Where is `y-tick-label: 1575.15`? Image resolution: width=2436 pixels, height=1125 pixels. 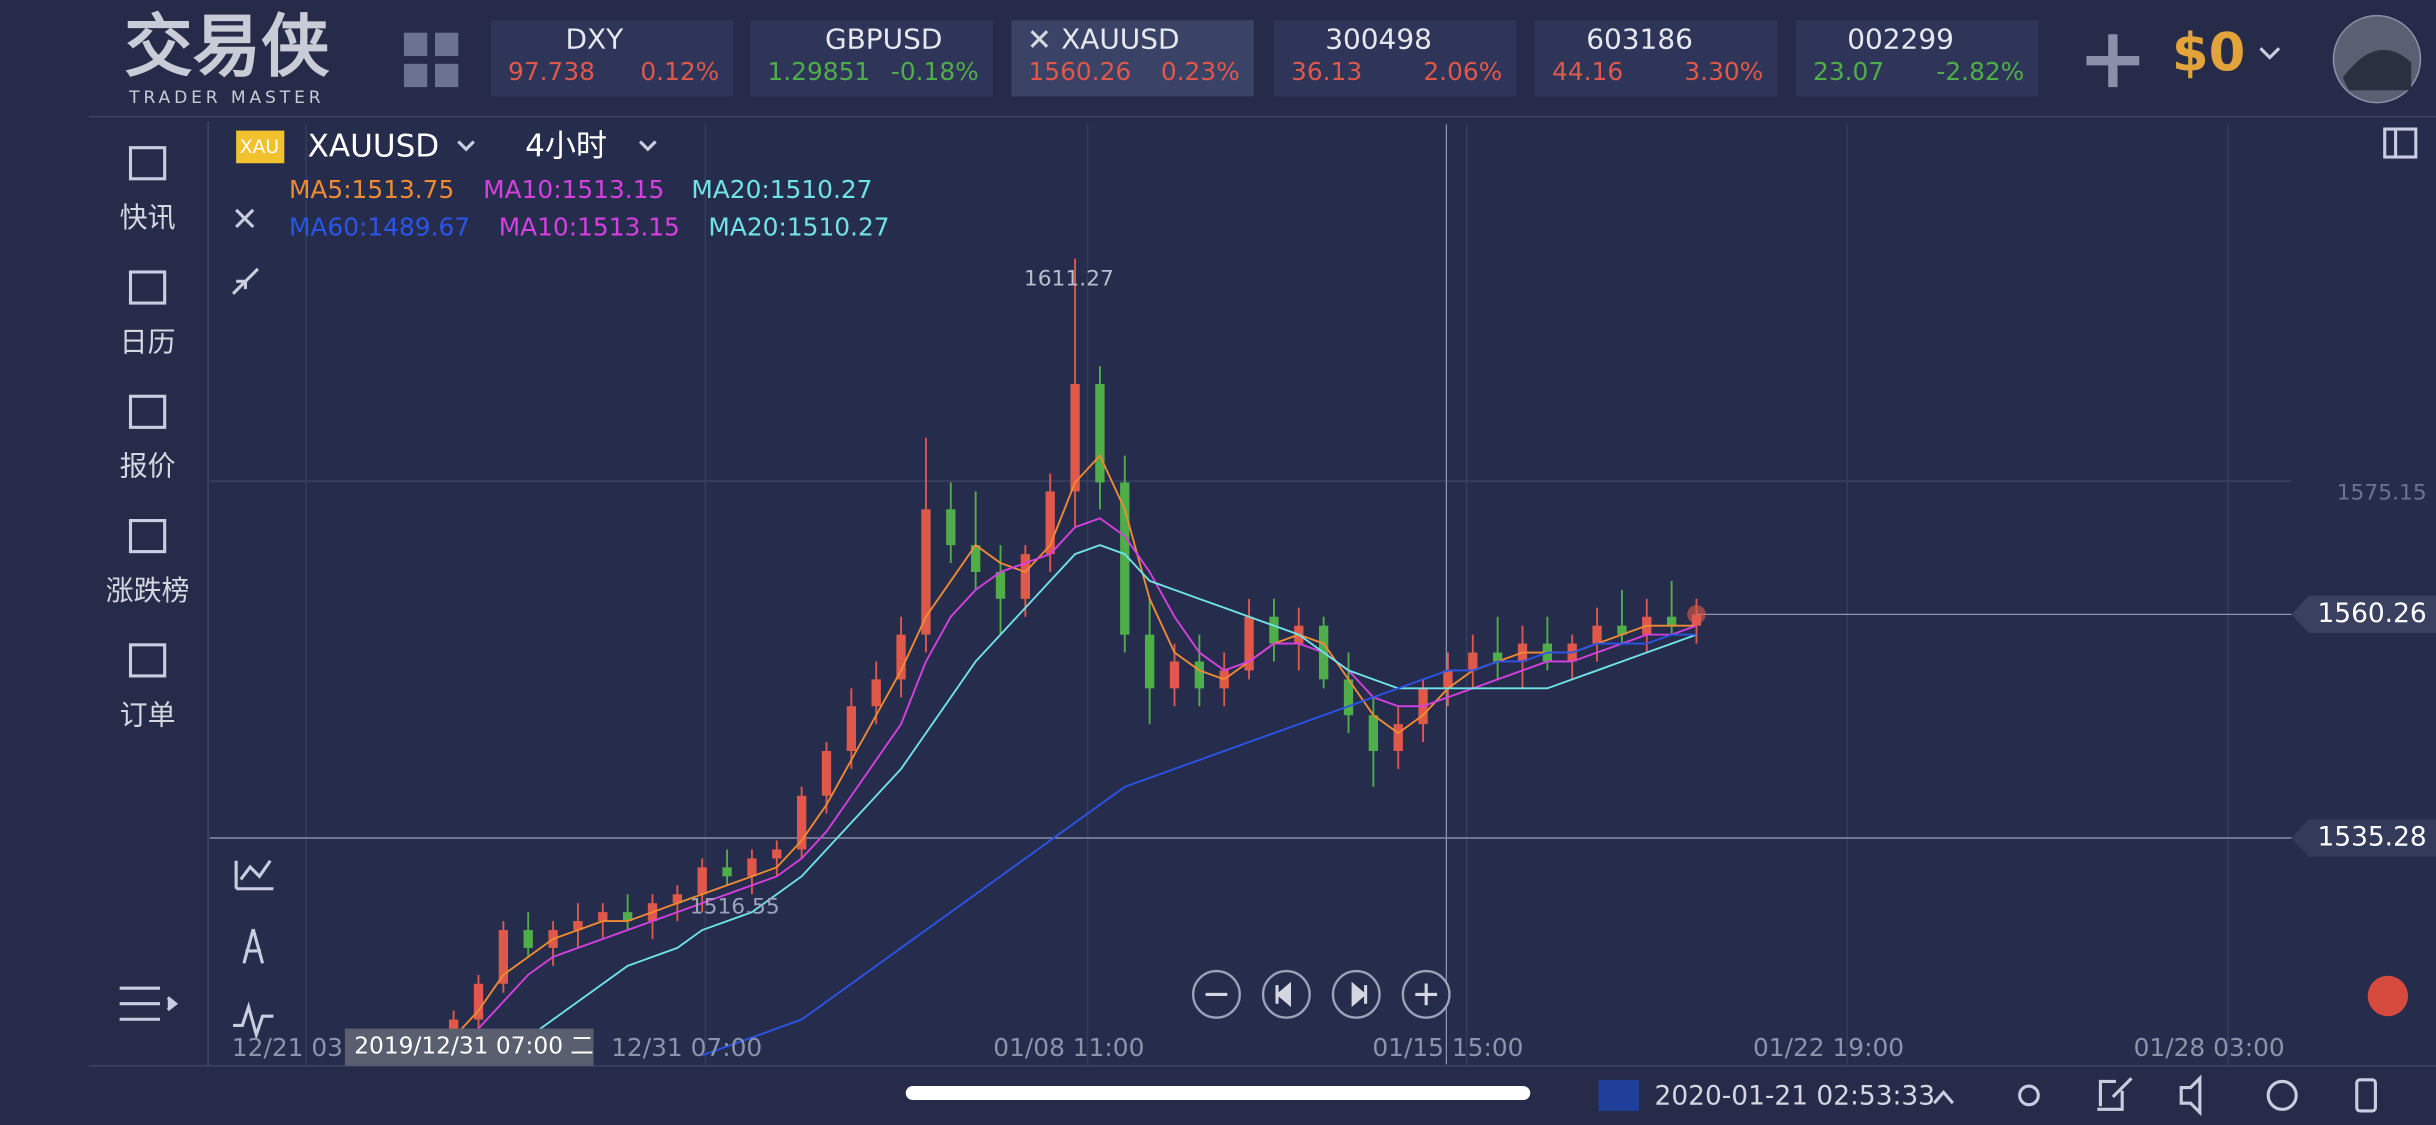
y-tick-label: 1575.15 is located at coordinates (2382, 493).